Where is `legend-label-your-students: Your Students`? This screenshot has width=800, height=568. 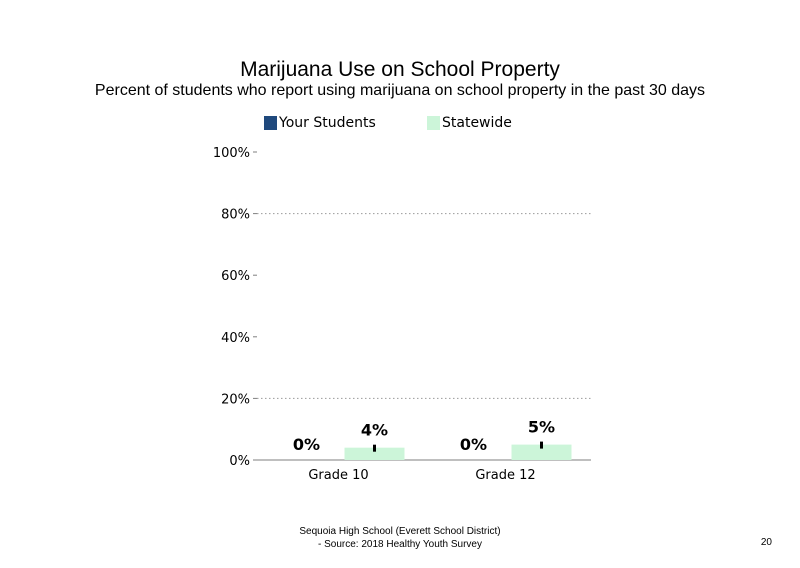 legend-label-your-students: Your Students is located at coordinates (327, 123).